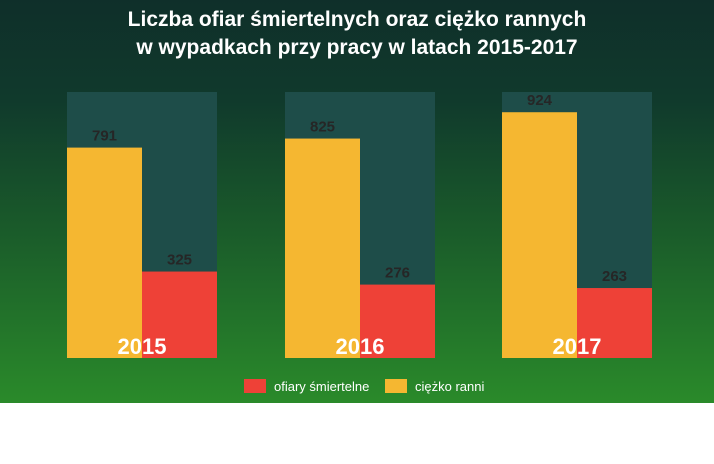 This screenshot has width=714, height=464. I want to click on legend-label-fatalities: ofiary śmiertelne, so click(322, 386).